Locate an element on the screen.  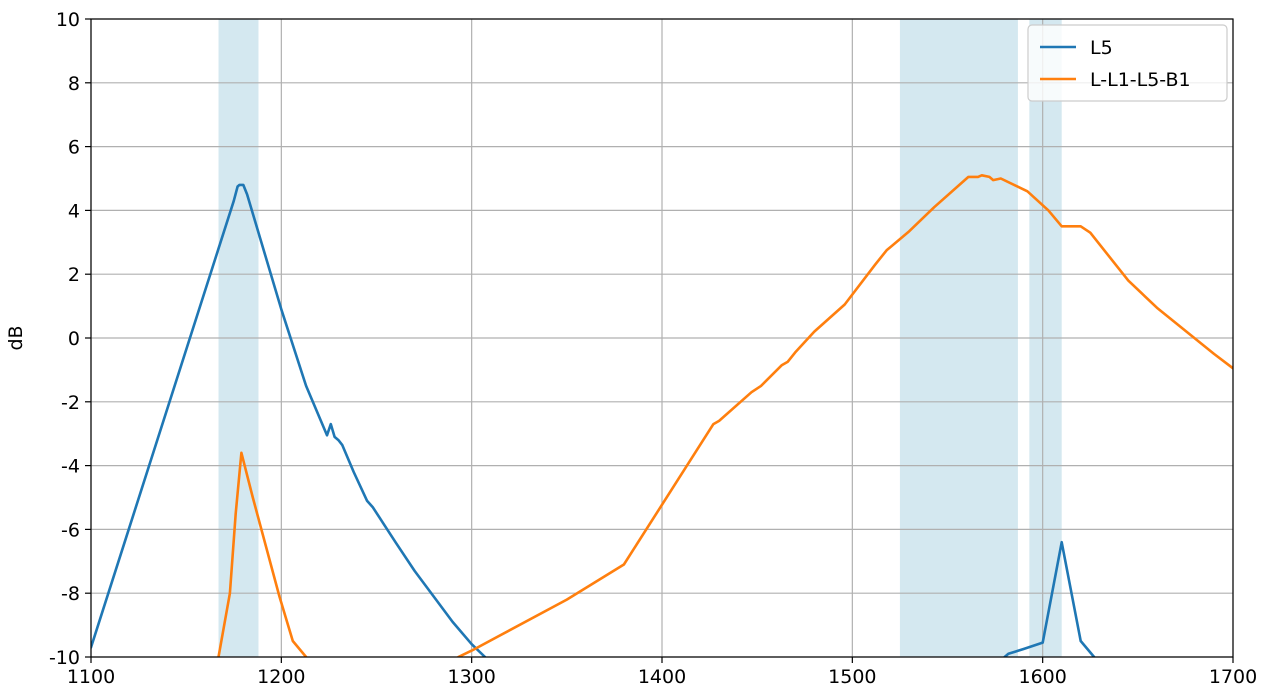
x-axis-ticks: 1100 1200 1300 1400 1500 1600 1700 is located at coordinates (662, 672).